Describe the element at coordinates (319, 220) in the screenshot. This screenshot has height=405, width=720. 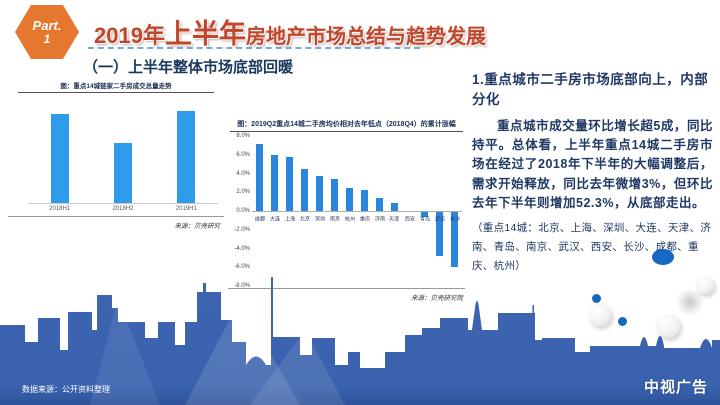
I see `category-label: 深圳` at that location.